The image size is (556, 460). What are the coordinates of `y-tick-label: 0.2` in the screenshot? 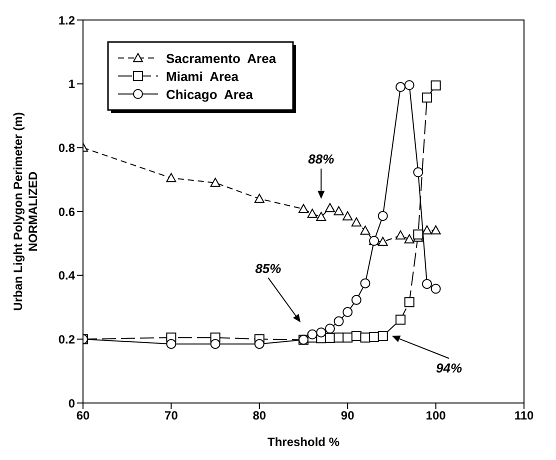 It's located at (67, 339).